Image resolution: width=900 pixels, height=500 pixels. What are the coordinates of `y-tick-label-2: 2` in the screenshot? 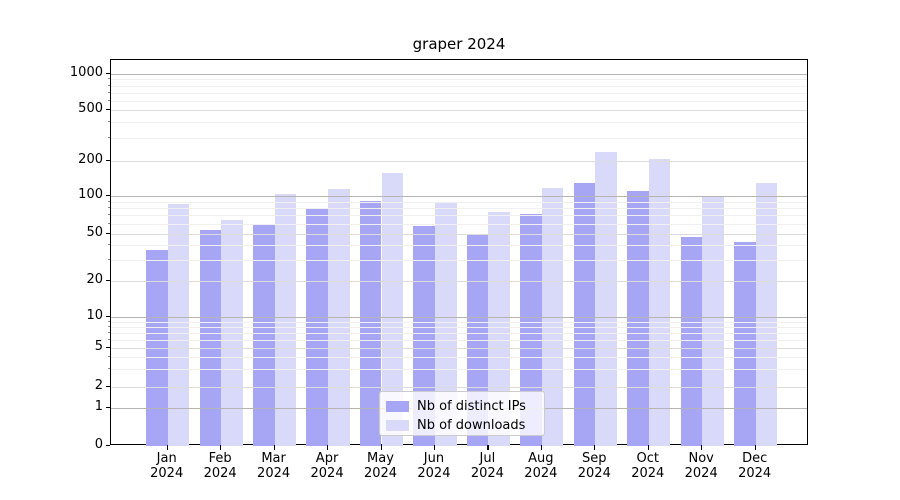 It's located at (98, 385).